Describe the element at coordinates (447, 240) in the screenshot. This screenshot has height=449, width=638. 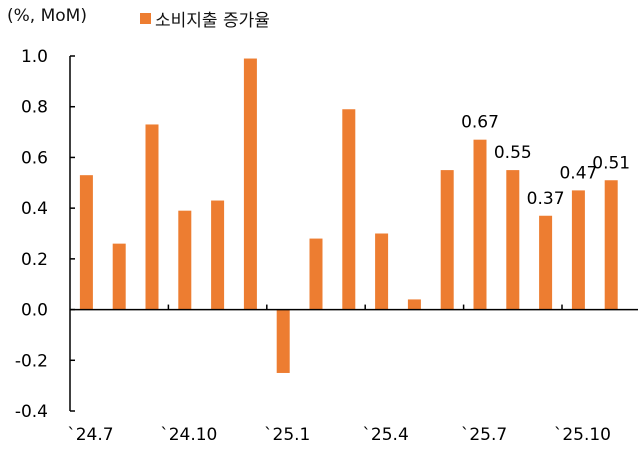
I see `bar-`25.6` at that location.